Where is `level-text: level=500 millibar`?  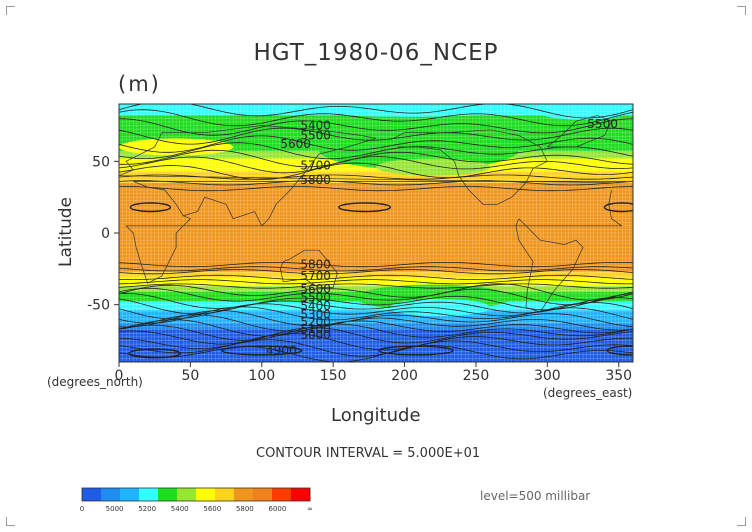 level-text: level=500 millibar is located at coordinates (535, 496).